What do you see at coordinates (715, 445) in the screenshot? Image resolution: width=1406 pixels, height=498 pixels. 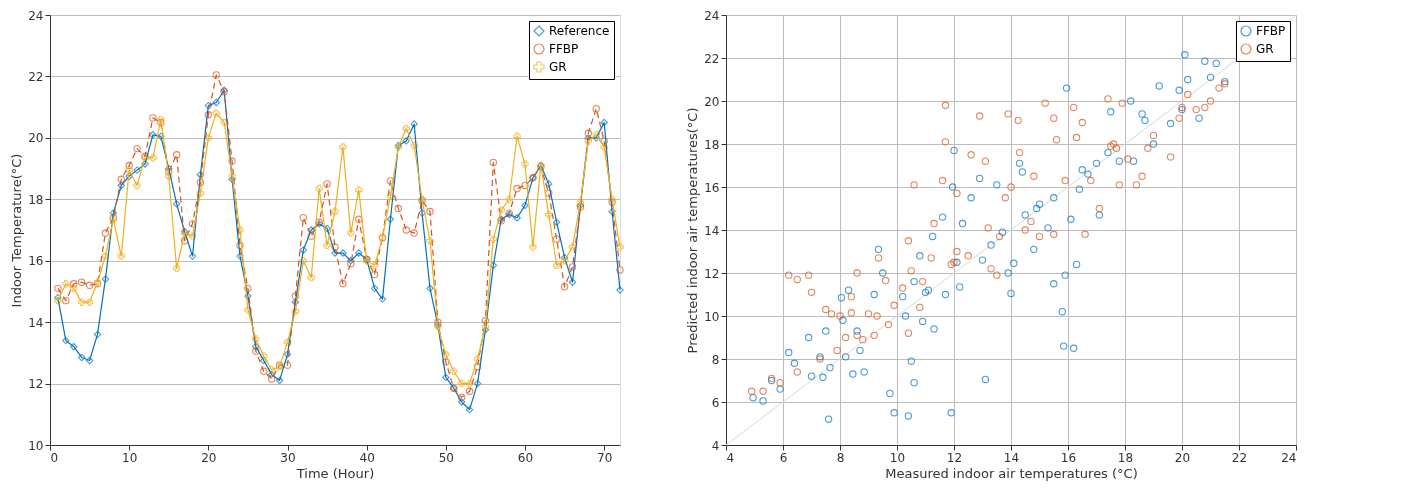 I see `y-tick-label: 4` at bounding box center [715, 445].